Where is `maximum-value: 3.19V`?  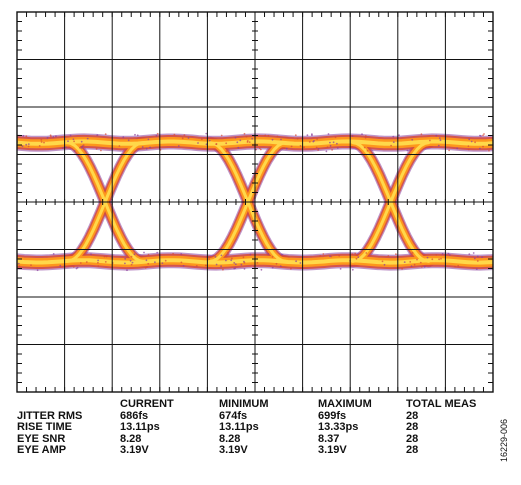 maximum-value: 3.19V is located at coordinates (332, 450).